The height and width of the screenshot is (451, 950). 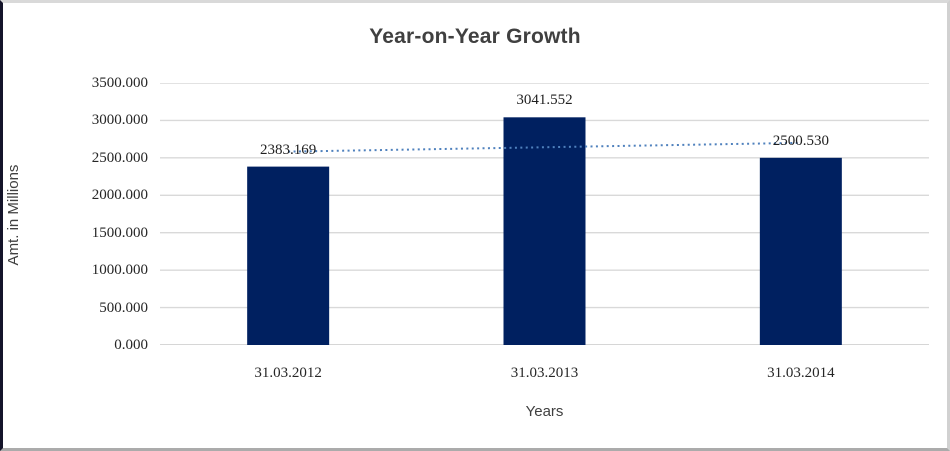 I want to click on x-tick-label: 31.03.2012, so click(x=288, y=373).